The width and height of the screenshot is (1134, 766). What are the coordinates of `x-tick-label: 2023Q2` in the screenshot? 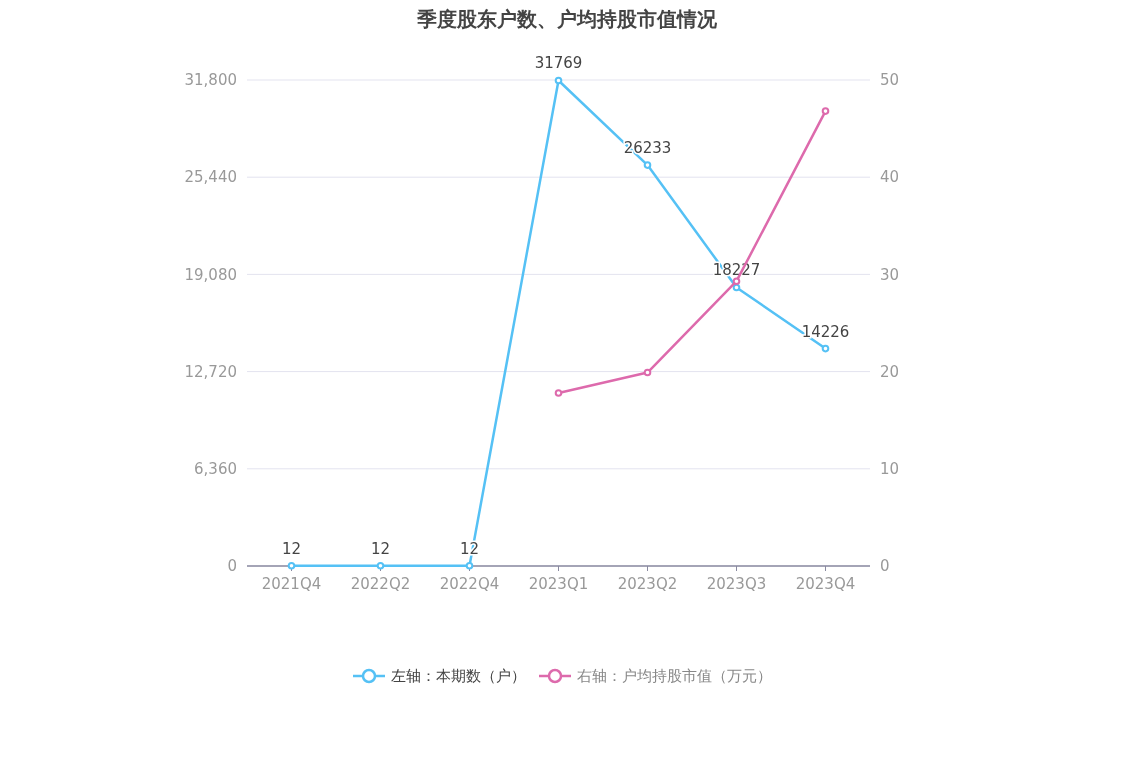 It's located at (647, 584).